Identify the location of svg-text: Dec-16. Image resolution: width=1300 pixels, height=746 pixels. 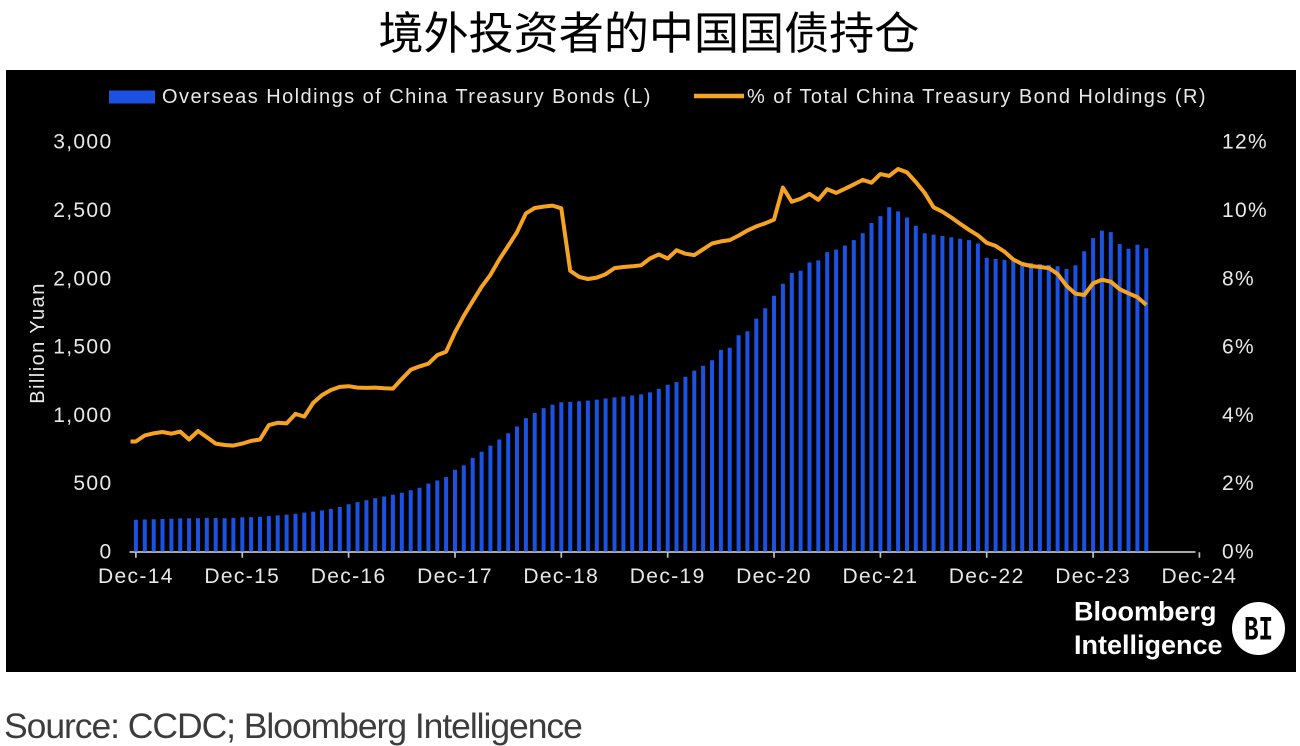
(349, 576).